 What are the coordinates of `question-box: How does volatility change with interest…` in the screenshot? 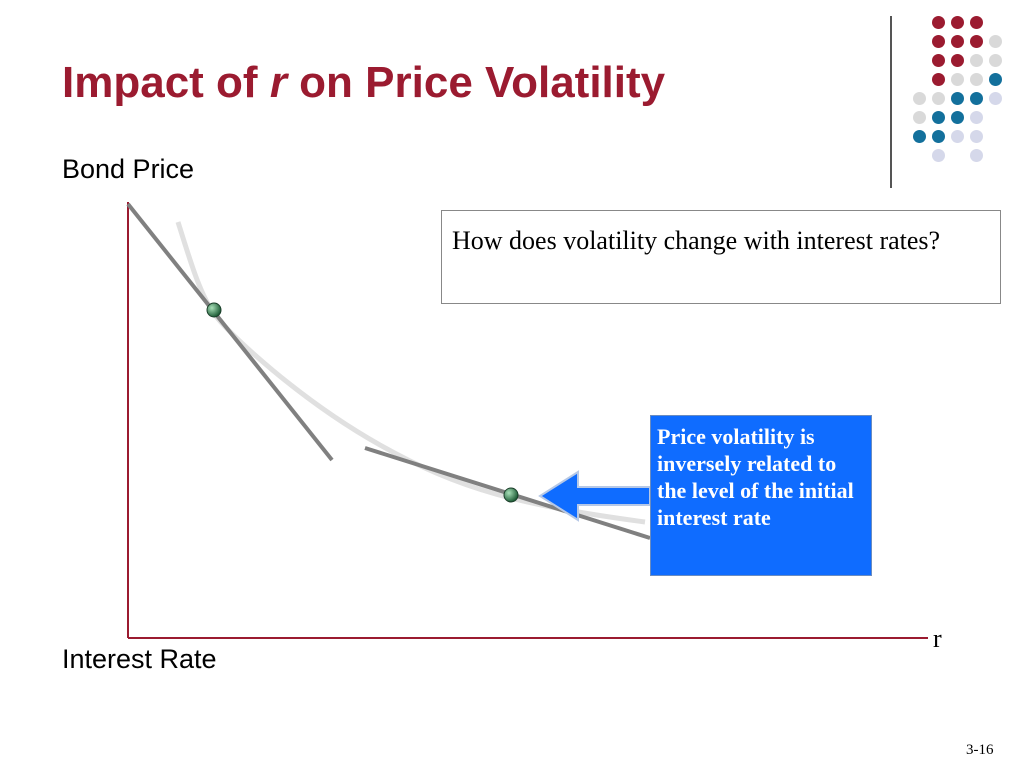 It's located at (721, 257).